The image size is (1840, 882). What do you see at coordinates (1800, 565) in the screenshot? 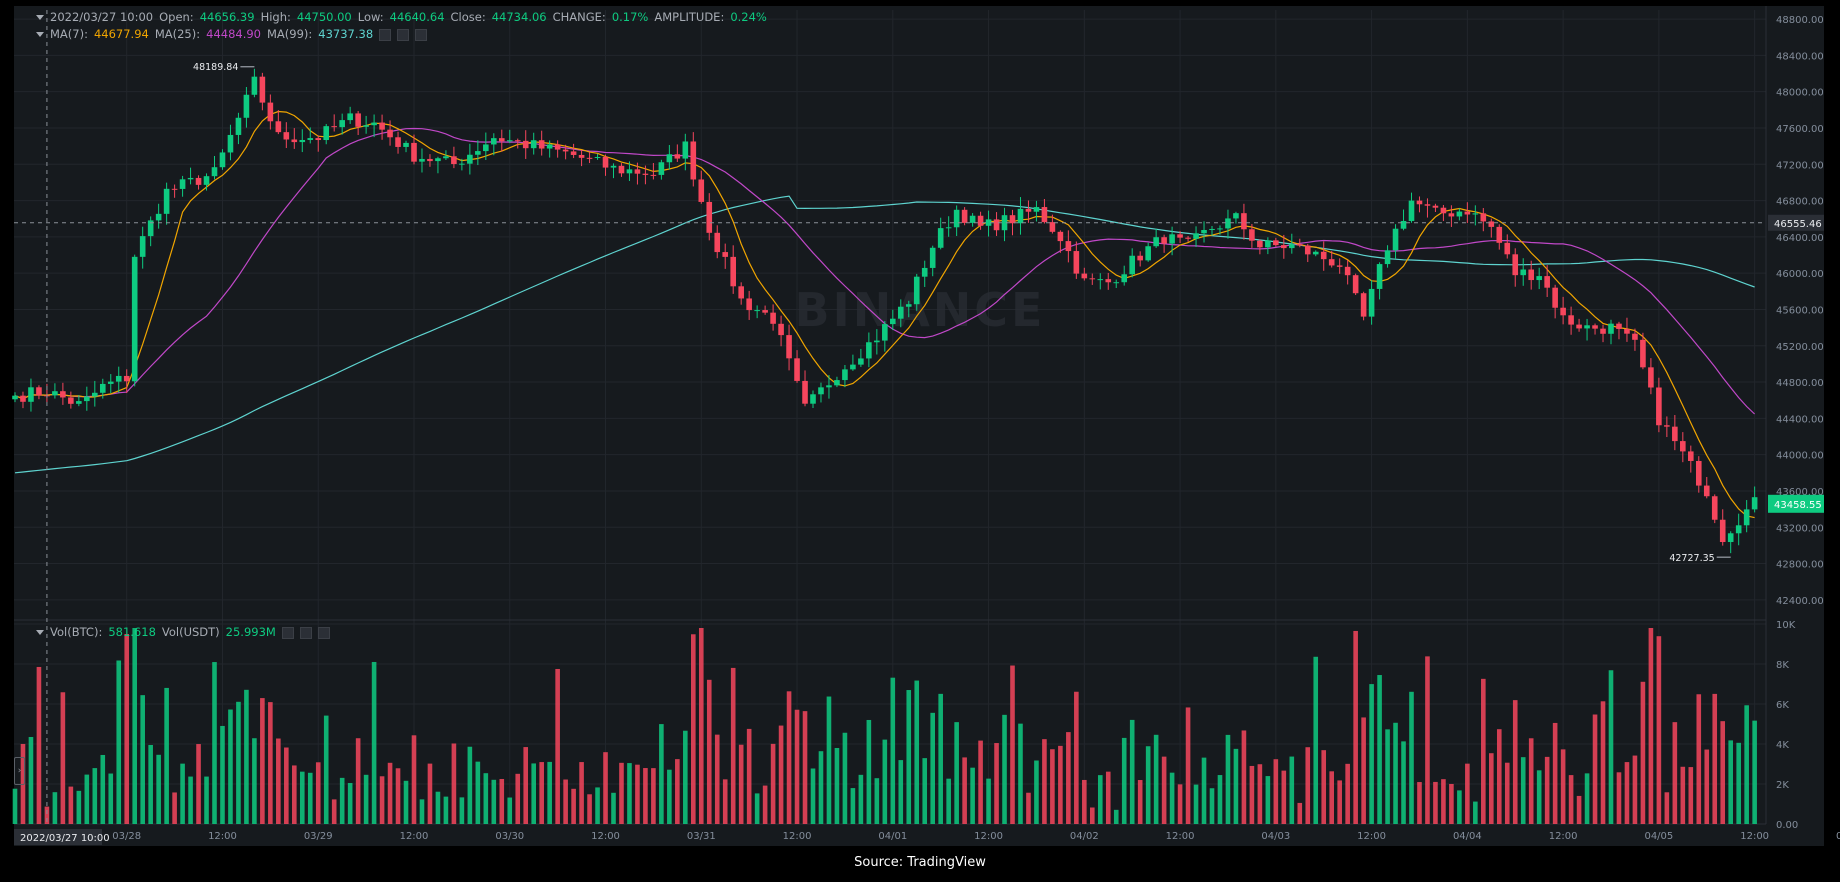
I see `price-tick-label: 42800.00` at bounding box center [1800, 565].